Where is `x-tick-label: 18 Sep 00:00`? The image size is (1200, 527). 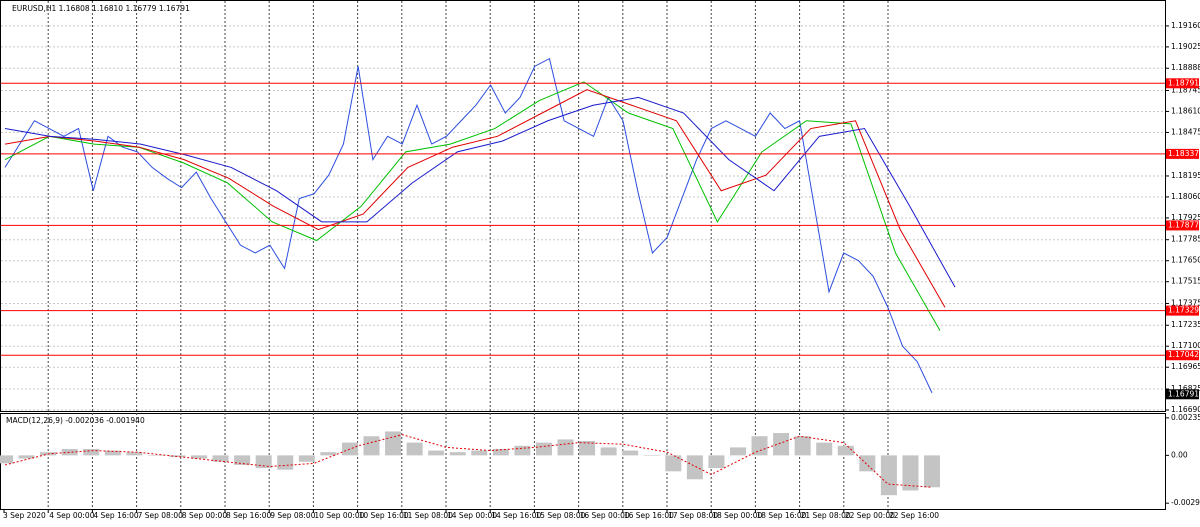 x-tick-label: 18 Sep 00:00 is located at coordinates (737, 515).